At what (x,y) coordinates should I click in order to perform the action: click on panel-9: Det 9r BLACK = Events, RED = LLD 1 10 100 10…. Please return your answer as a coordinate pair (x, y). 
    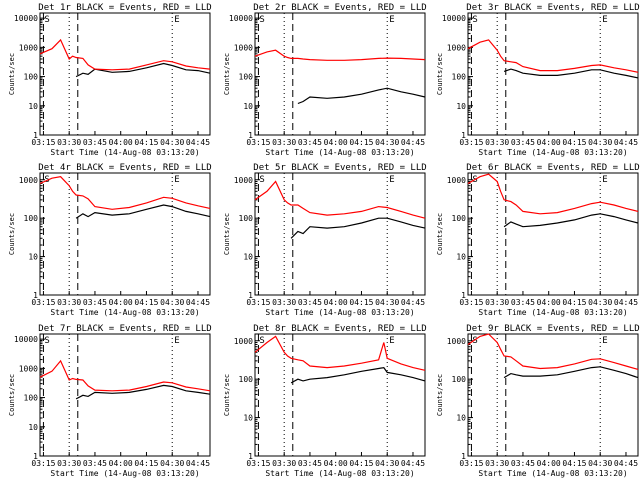
    Looking at the image, I should click on (538, 401).